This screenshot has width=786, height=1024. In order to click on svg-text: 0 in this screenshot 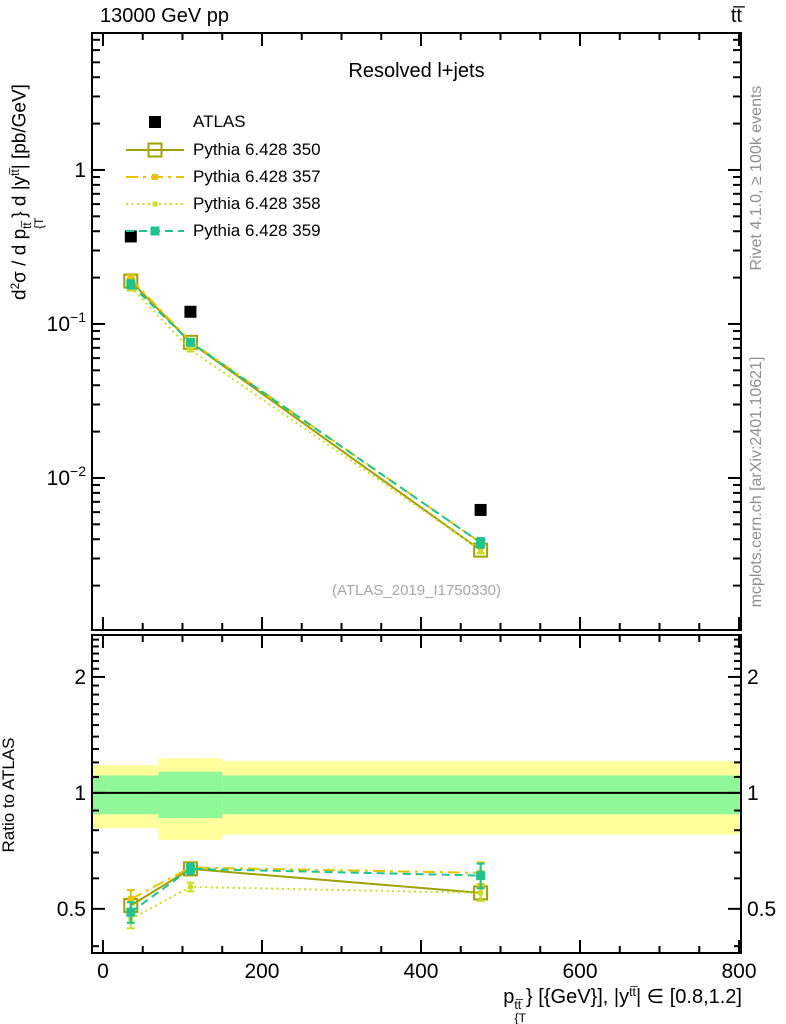, I will do `click(103, 971)`.